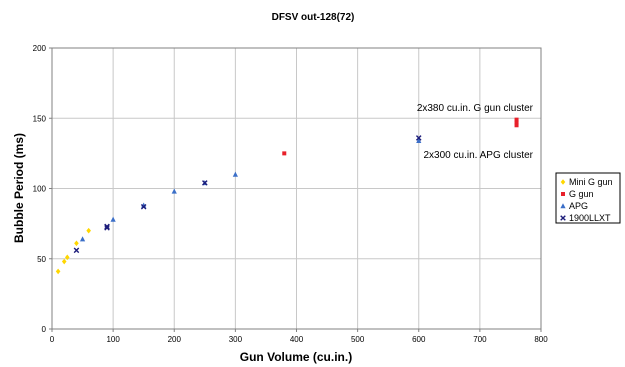 The width and height of the screenshot is (625, 367). Describe the element at coordinates (296, 357) in the screenshot. I see `x-axis-label: Gun Volume (cu.in.)` at that location.